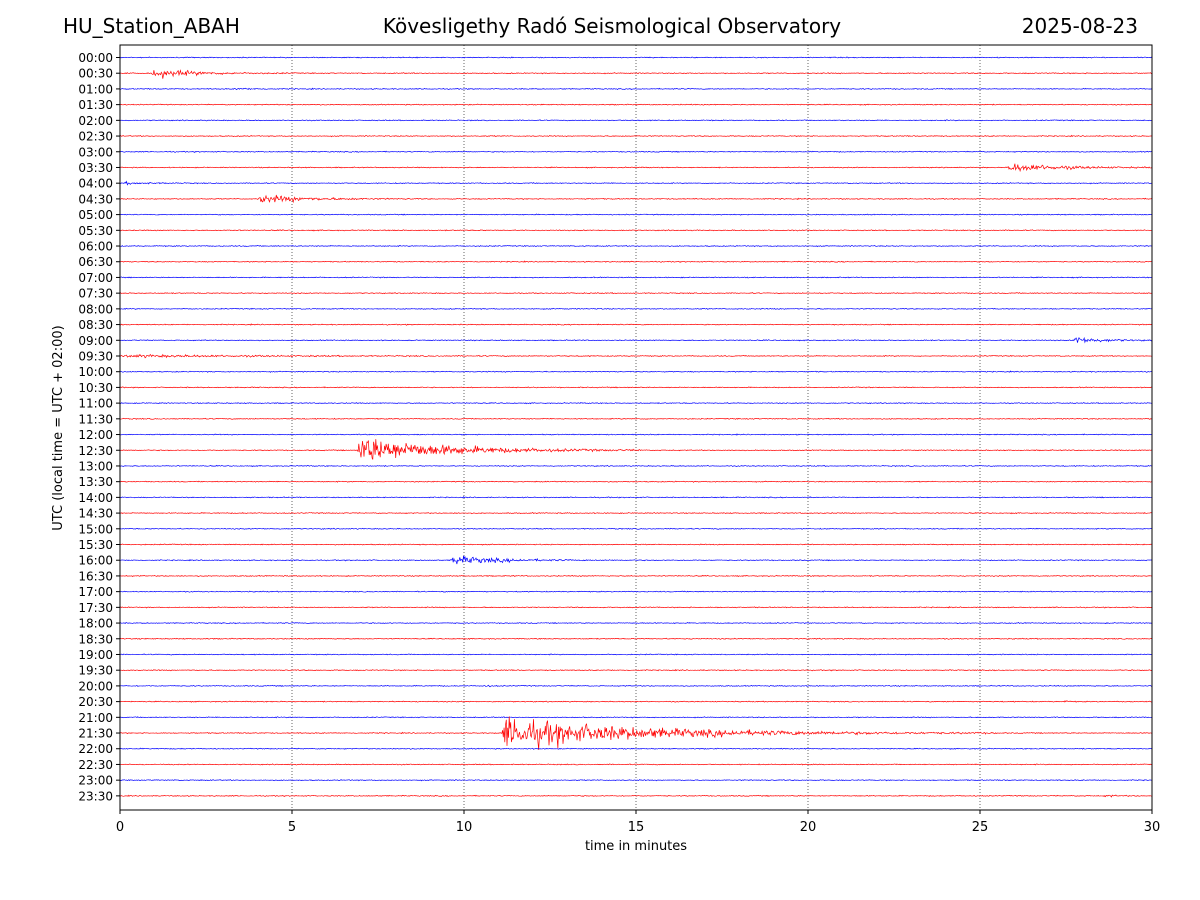 The image size is (1200, 900). I want to click on y-tick-label: 07:30, so click(95, 294).